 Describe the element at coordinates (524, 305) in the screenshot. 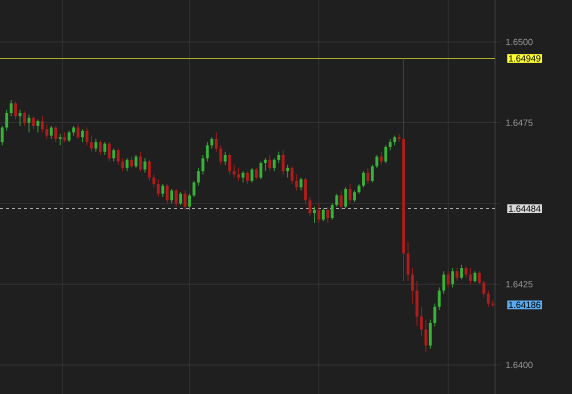

I see `text: 1.64186` at that location.